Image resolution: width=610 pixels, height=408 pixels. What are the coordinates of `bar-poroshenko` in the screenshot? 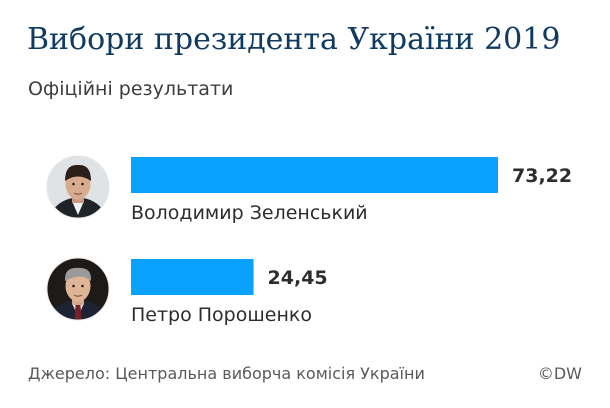 It's located at (192, 277).